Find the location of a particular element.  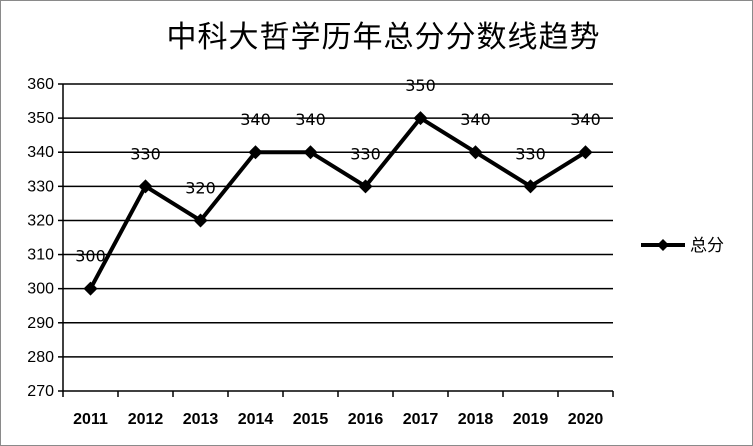

x-tick-label: 2020 is located at coordinates (586, 419).